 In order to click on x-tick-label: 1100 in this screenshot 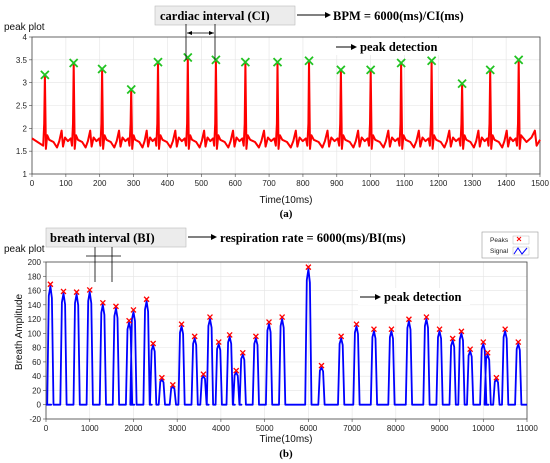, I will do `click(405, 183)`.